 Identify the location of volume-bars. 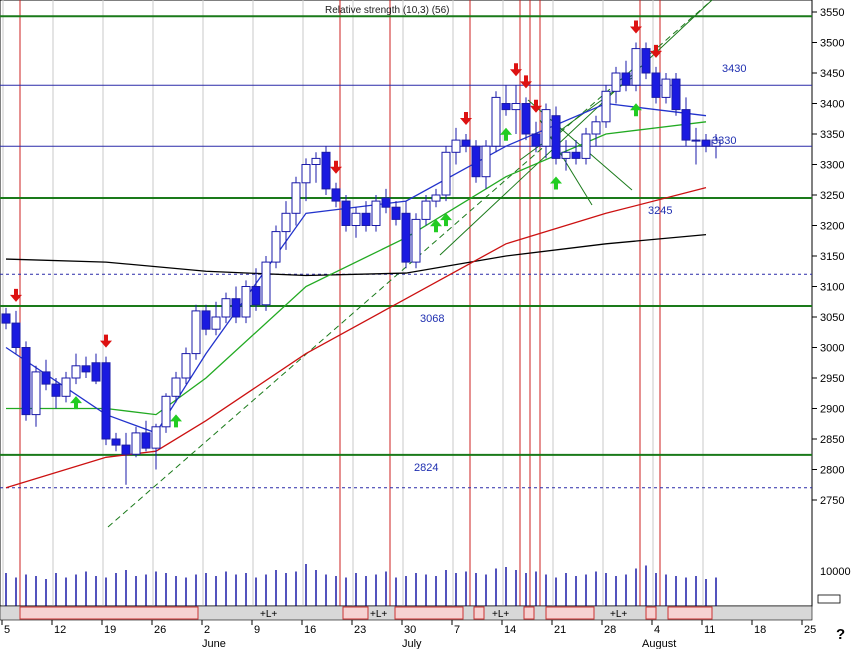
(361, 585).